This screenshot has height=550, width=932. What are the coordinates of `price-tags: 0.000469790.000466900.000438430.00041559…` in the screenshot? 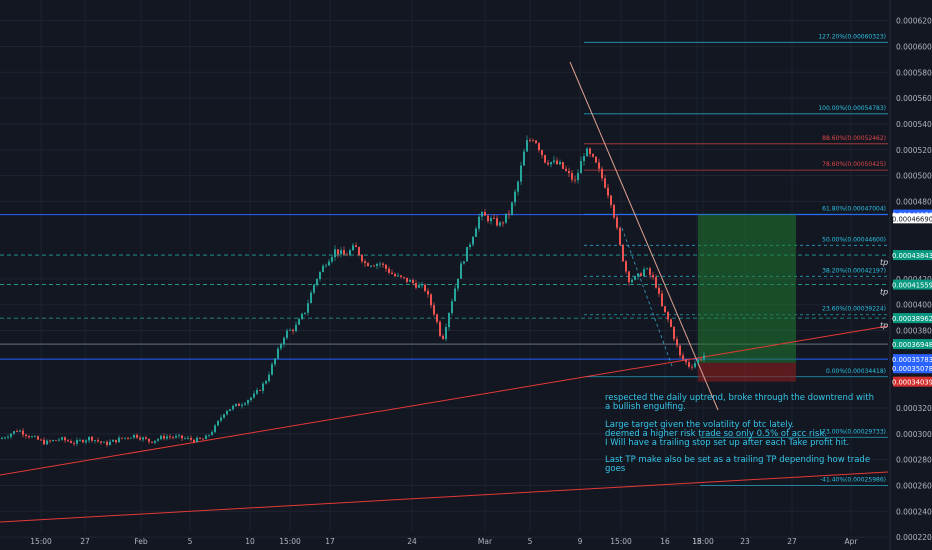 It's located at (912, 298).